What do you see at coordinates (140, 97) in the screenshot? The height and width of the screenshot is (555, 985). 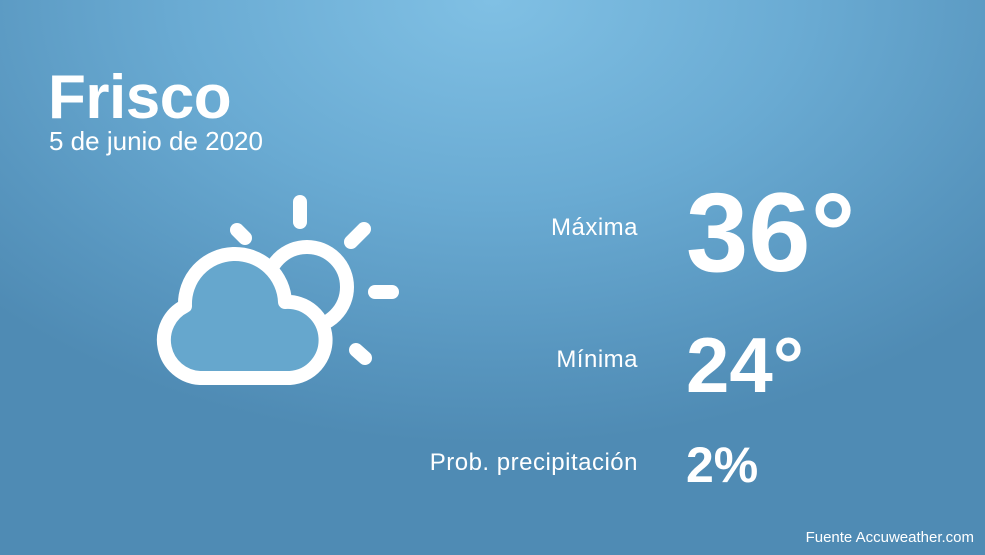 I see `city-name: Frisco` at bounding box center [140, 97].